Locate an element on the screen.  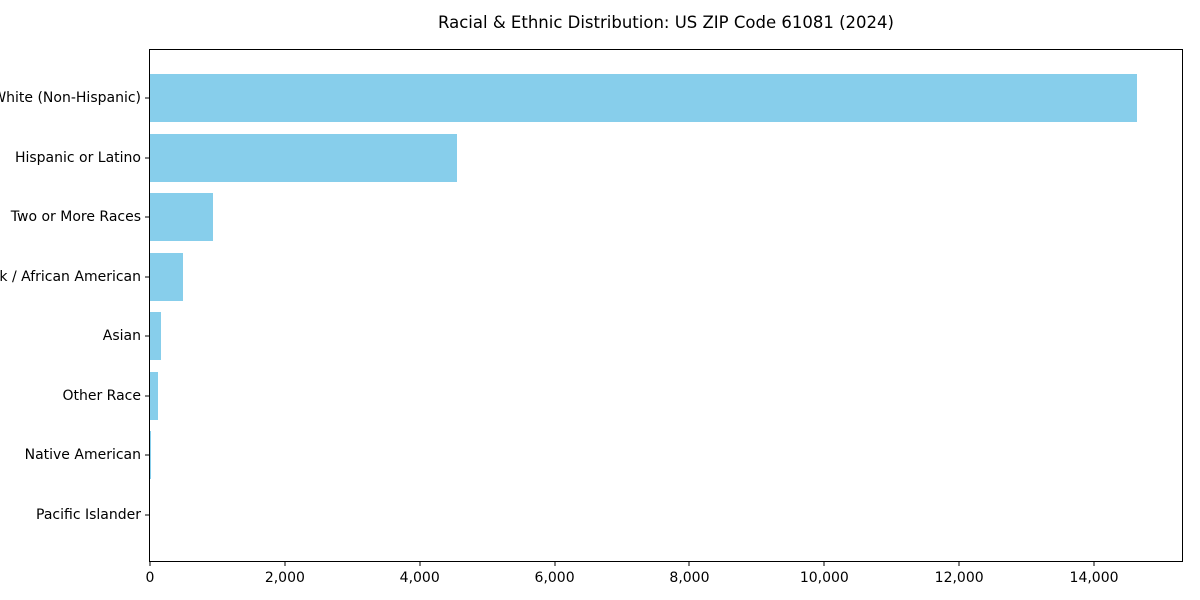
y-axis-label: White (Non-Hispanic) is located at coordinates (70, 98).